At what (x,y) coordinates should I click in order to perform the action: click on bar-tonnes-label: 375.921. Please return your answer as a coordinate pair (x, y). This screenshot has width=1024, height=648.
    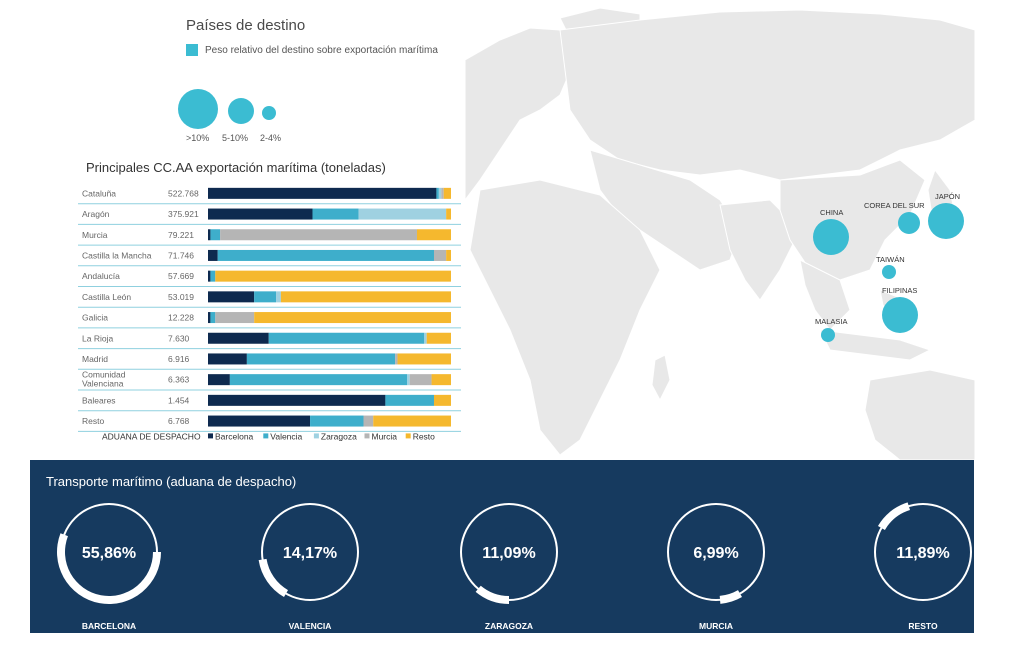
    Looking at the image, I should click on (183, 214).